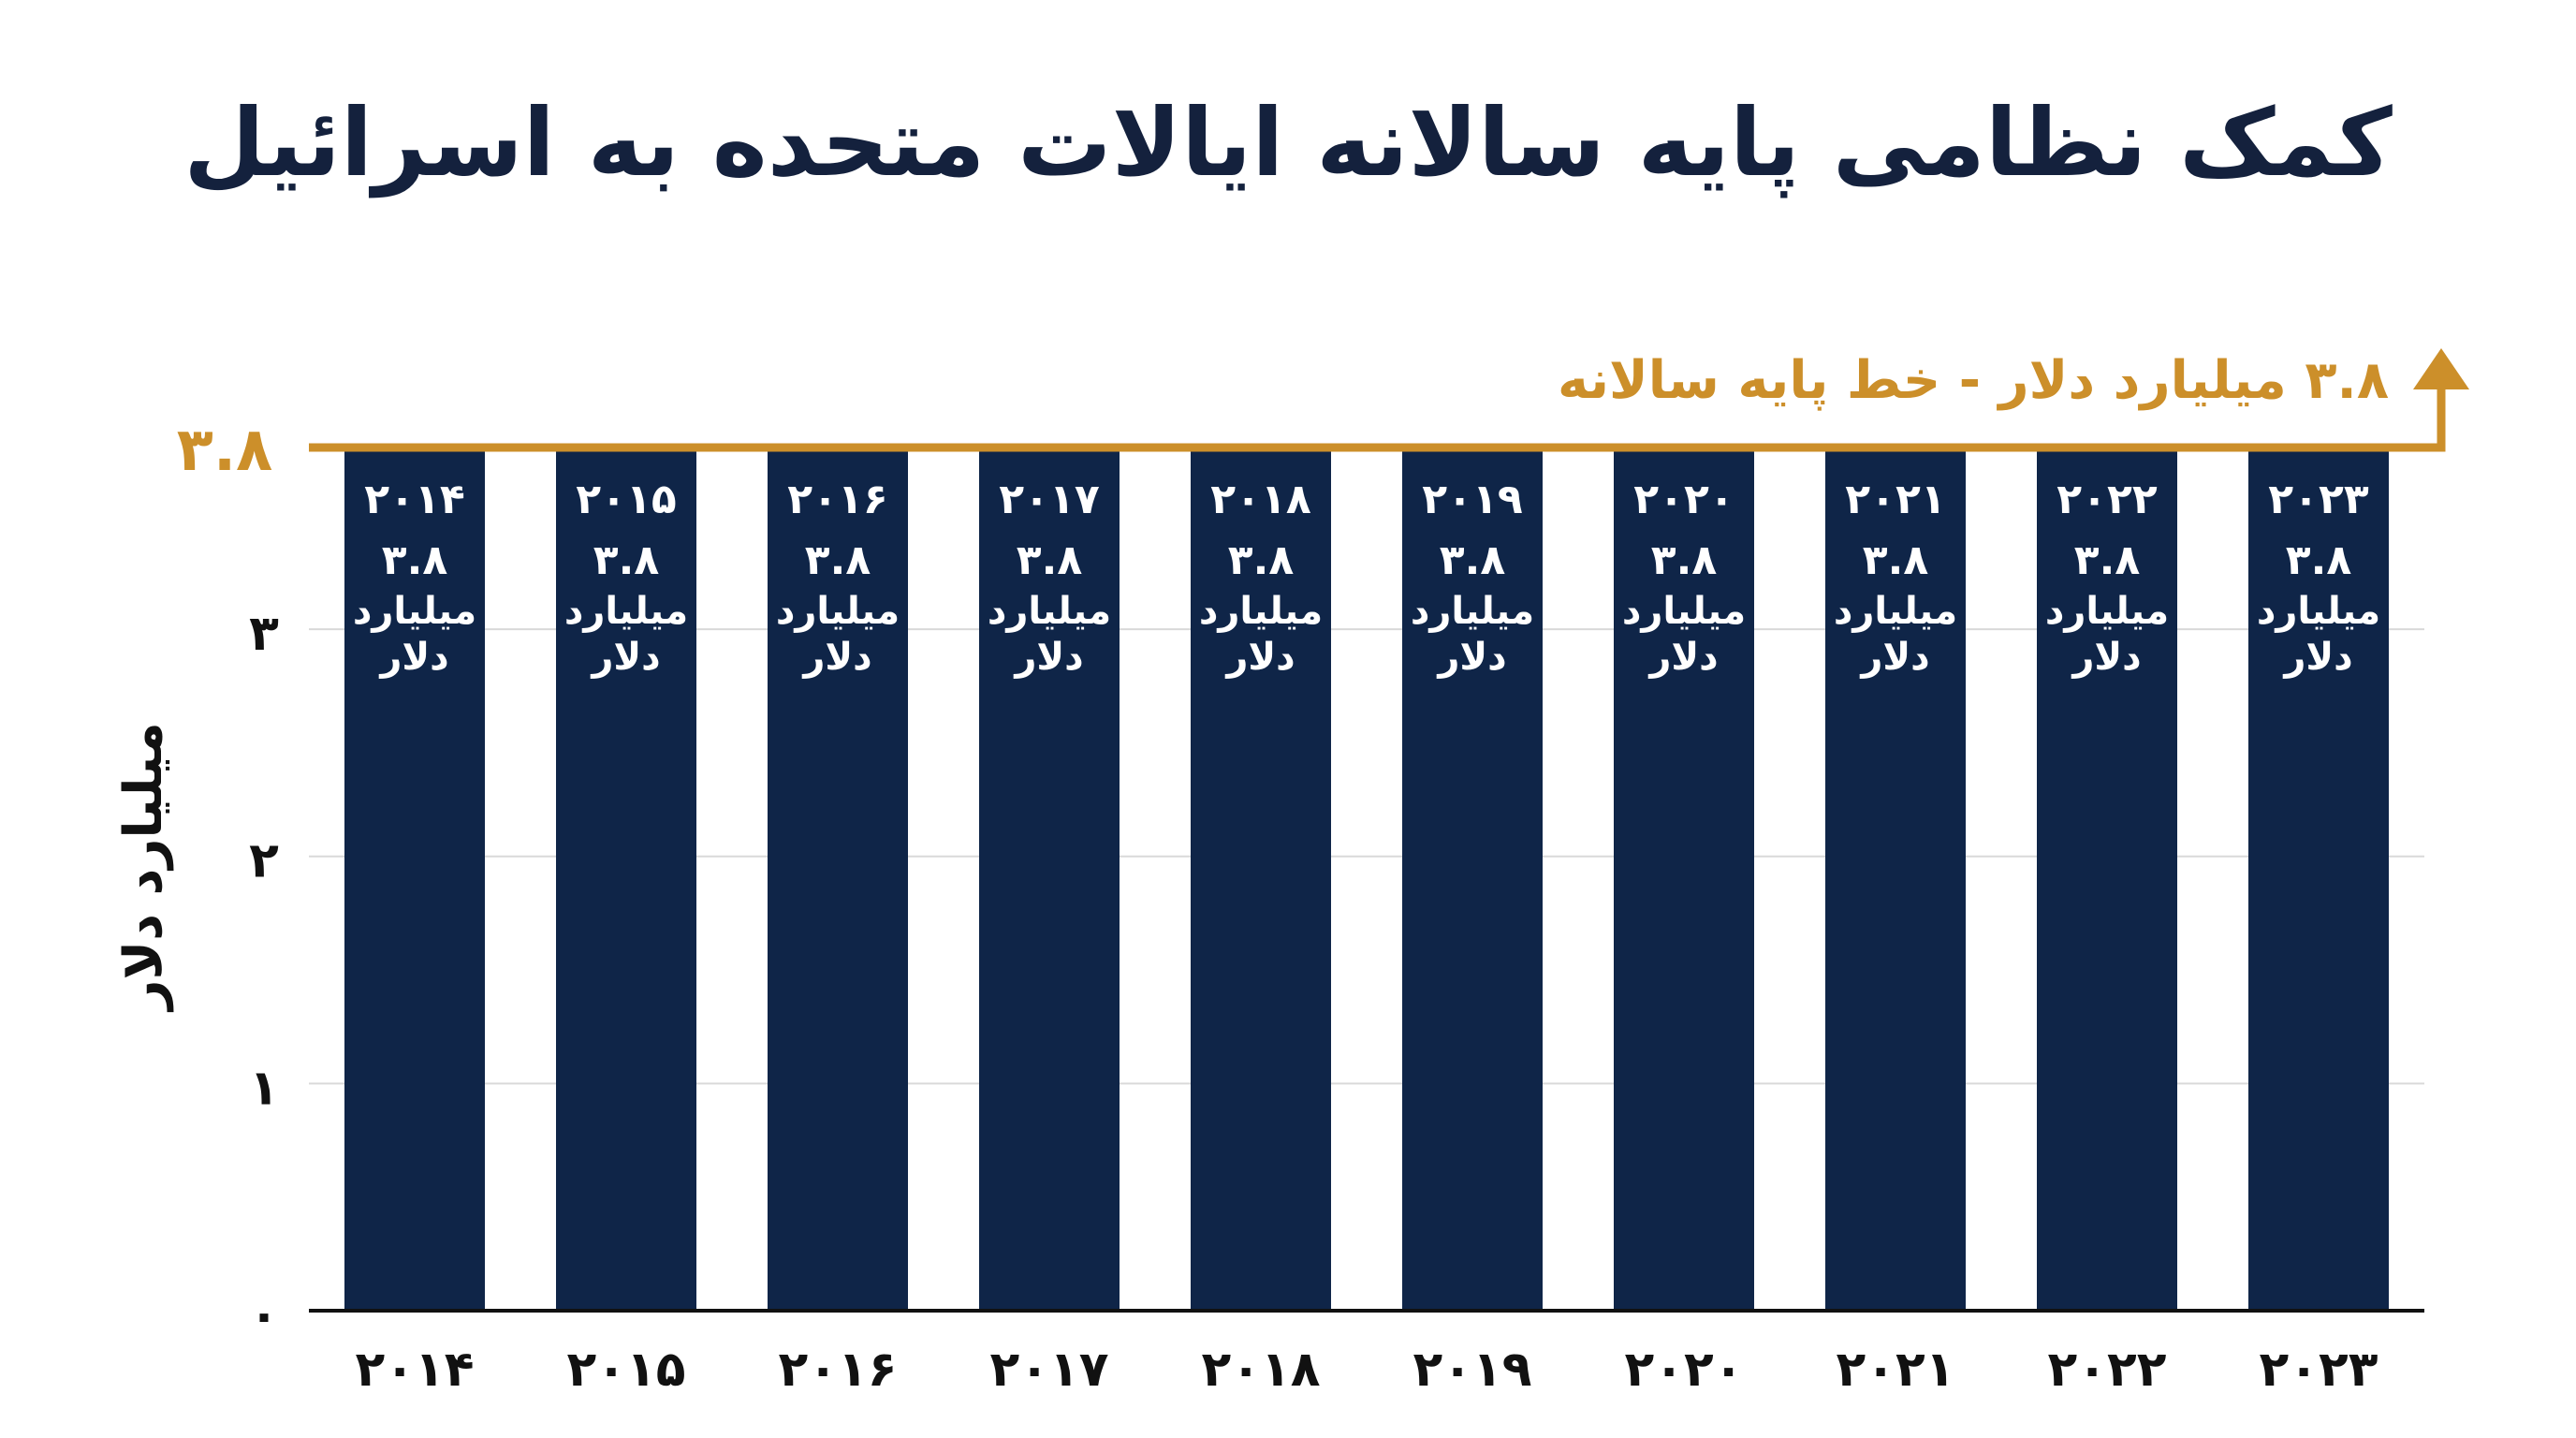 This screenshot has width=2576, height=1438. I want to click on y-axis-title: میلیارد دلار, so click(143, 867).